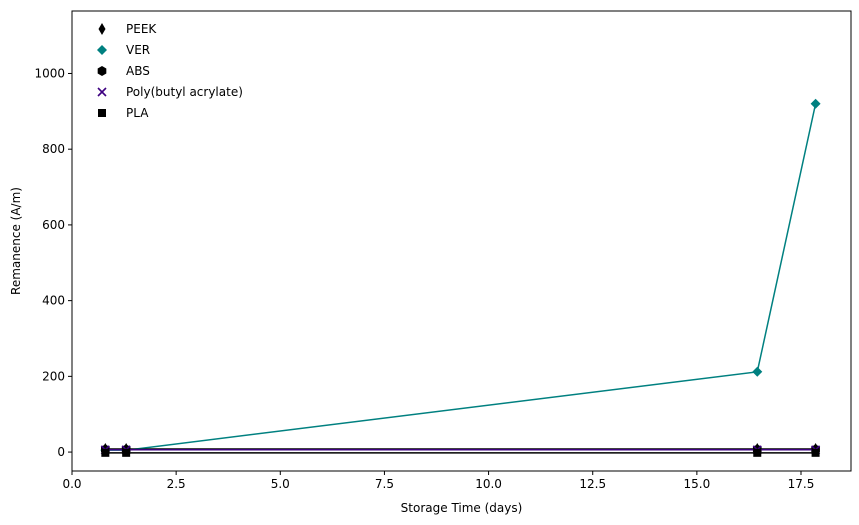 The height and width of the screenshot is (525, 859). What do you see at coordinates (53, 262) in the screenshot?
I see `y-axis: 0 200 400 600 800 1000` at bounding box center [53, 262].